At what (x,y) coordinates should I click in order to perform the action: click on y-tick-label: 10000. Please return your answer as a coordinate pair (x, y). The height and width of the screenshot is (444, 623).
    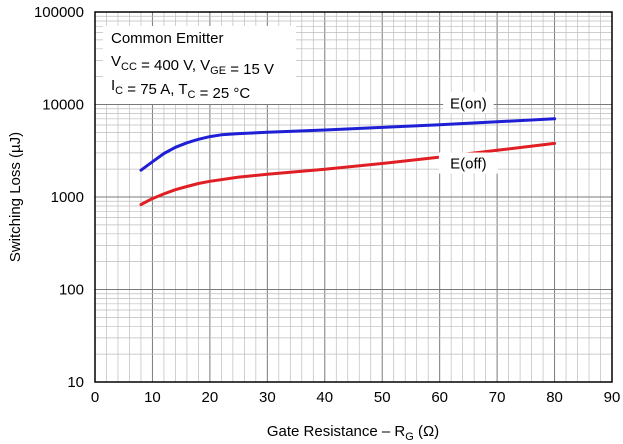
    Looking at the image, I should click on (63, 105).